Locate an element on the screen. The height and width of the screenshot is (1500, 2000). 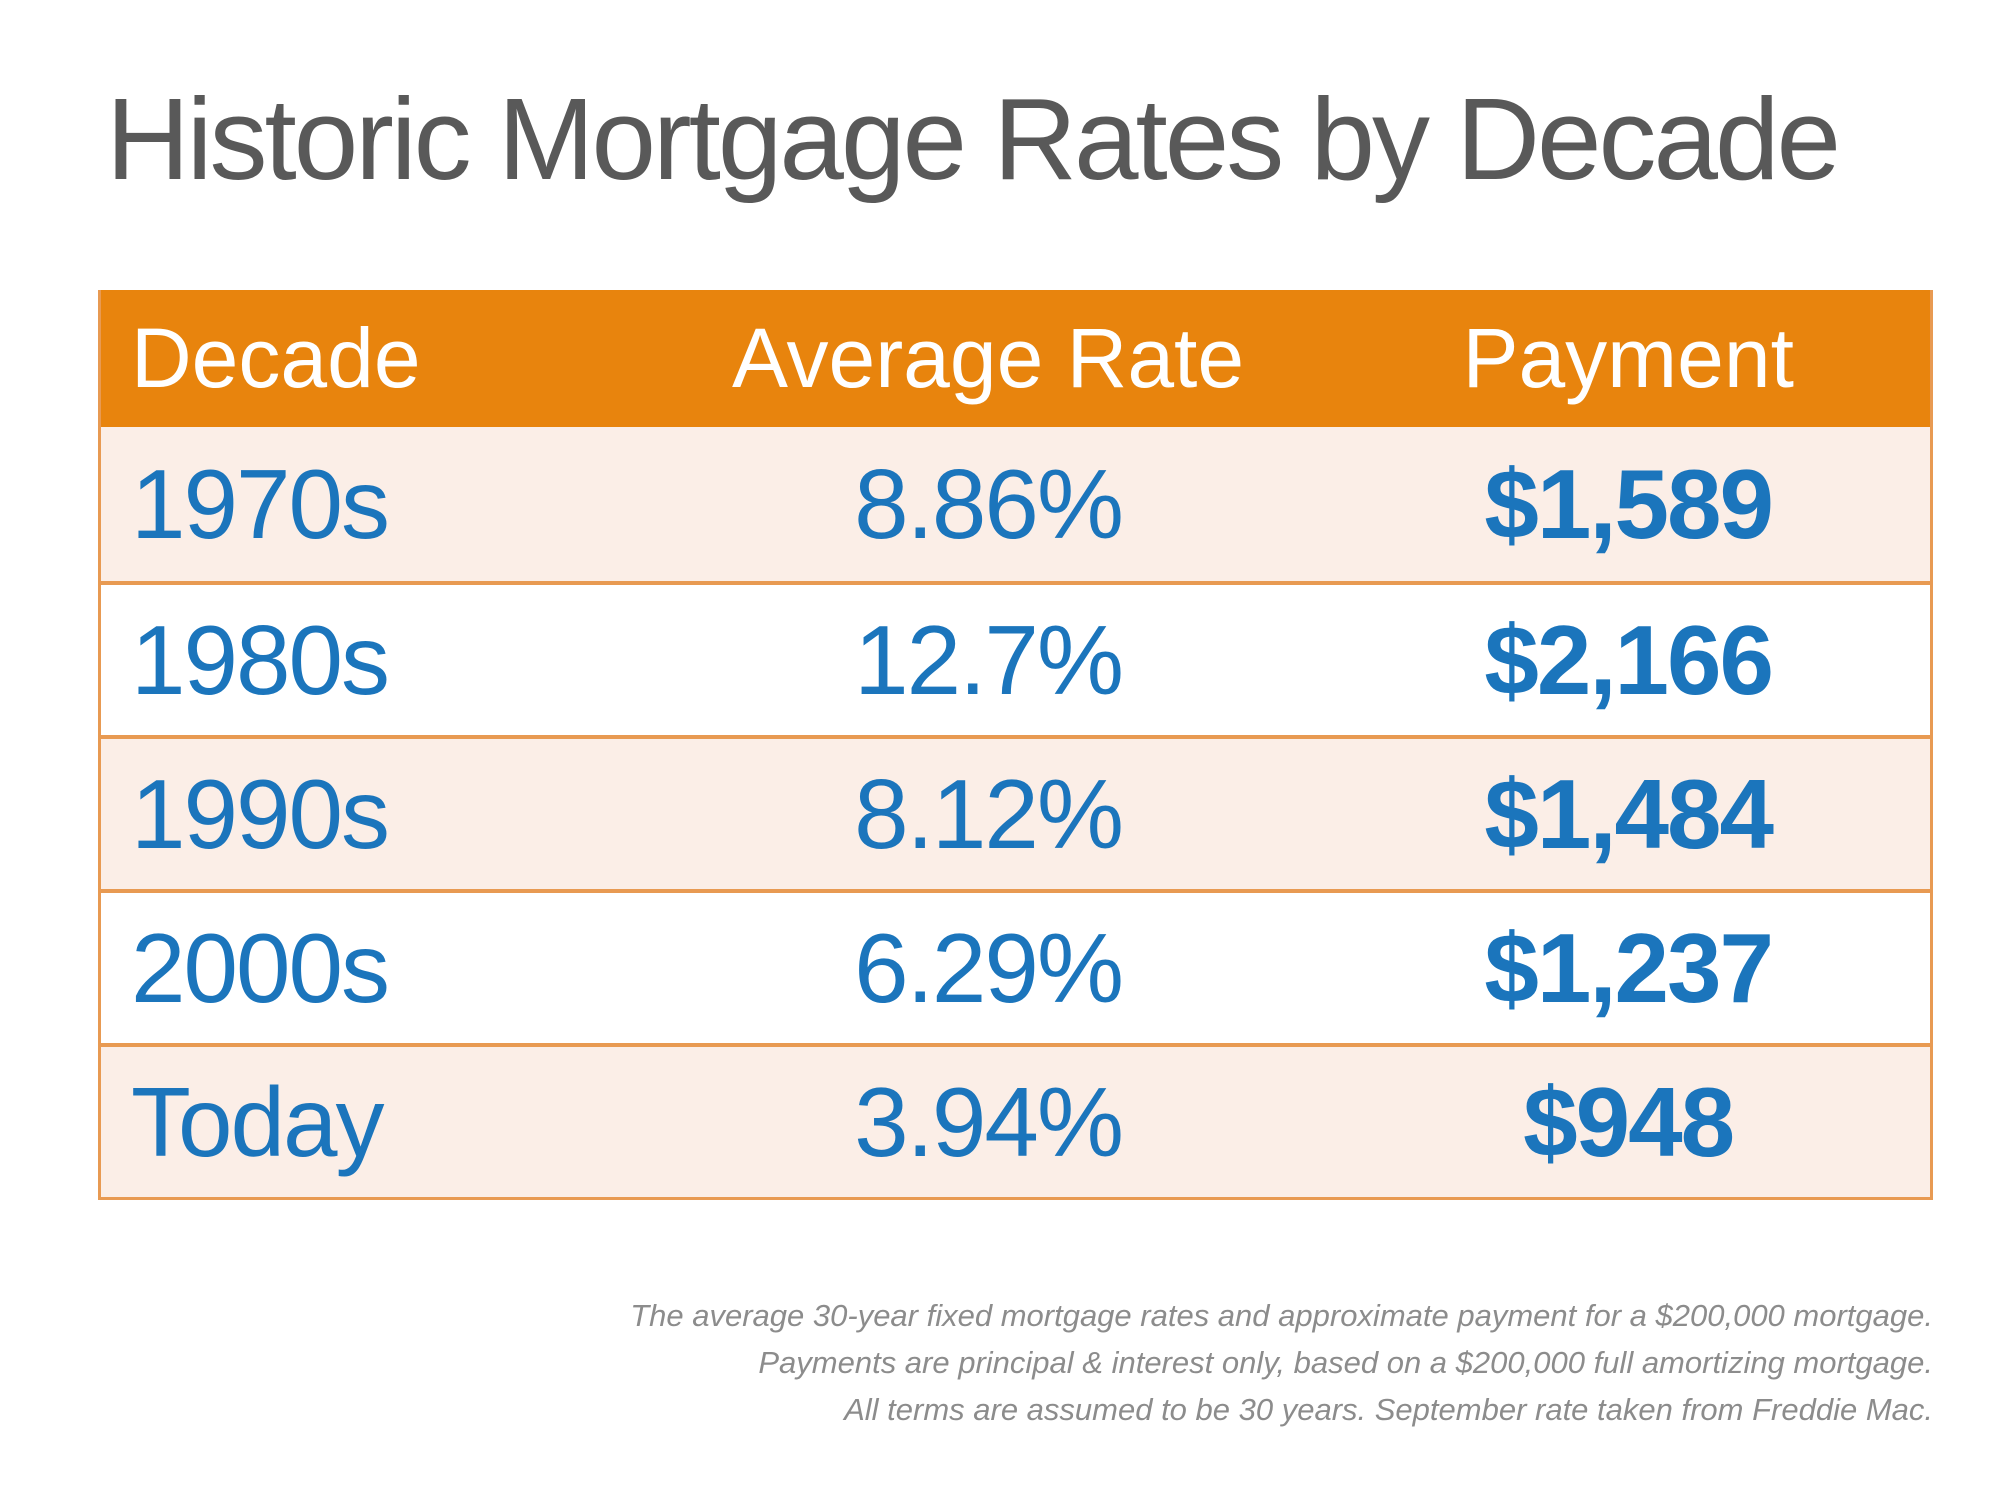
decade-cell: 1980s is located at coordinates (260, 659).